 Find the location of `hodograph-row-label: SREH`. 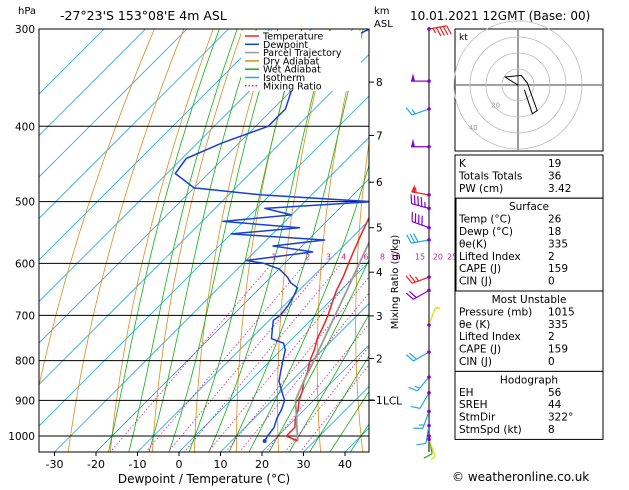

hodograph-row-label: SREH is located at coordinates (473, 405).